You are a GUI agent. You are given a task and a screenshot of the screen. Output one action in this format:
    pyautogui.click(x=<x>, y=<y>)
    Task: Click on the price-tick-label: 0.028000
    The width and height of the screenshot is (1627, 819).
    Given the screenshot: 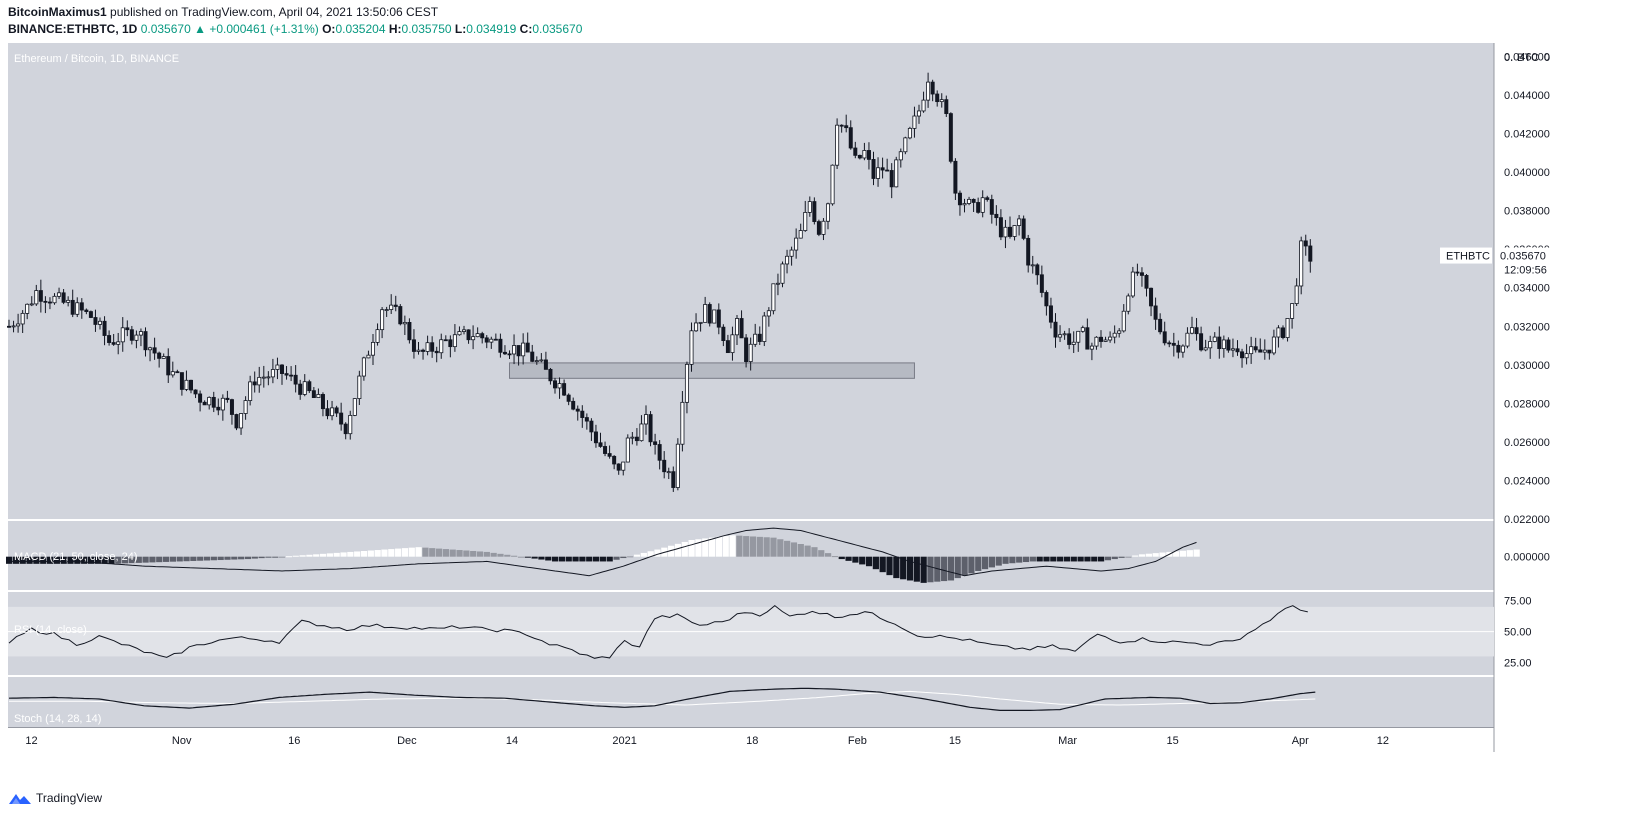 What is the action you would take?
    pyautogui.click(x=1527, y=404)
    